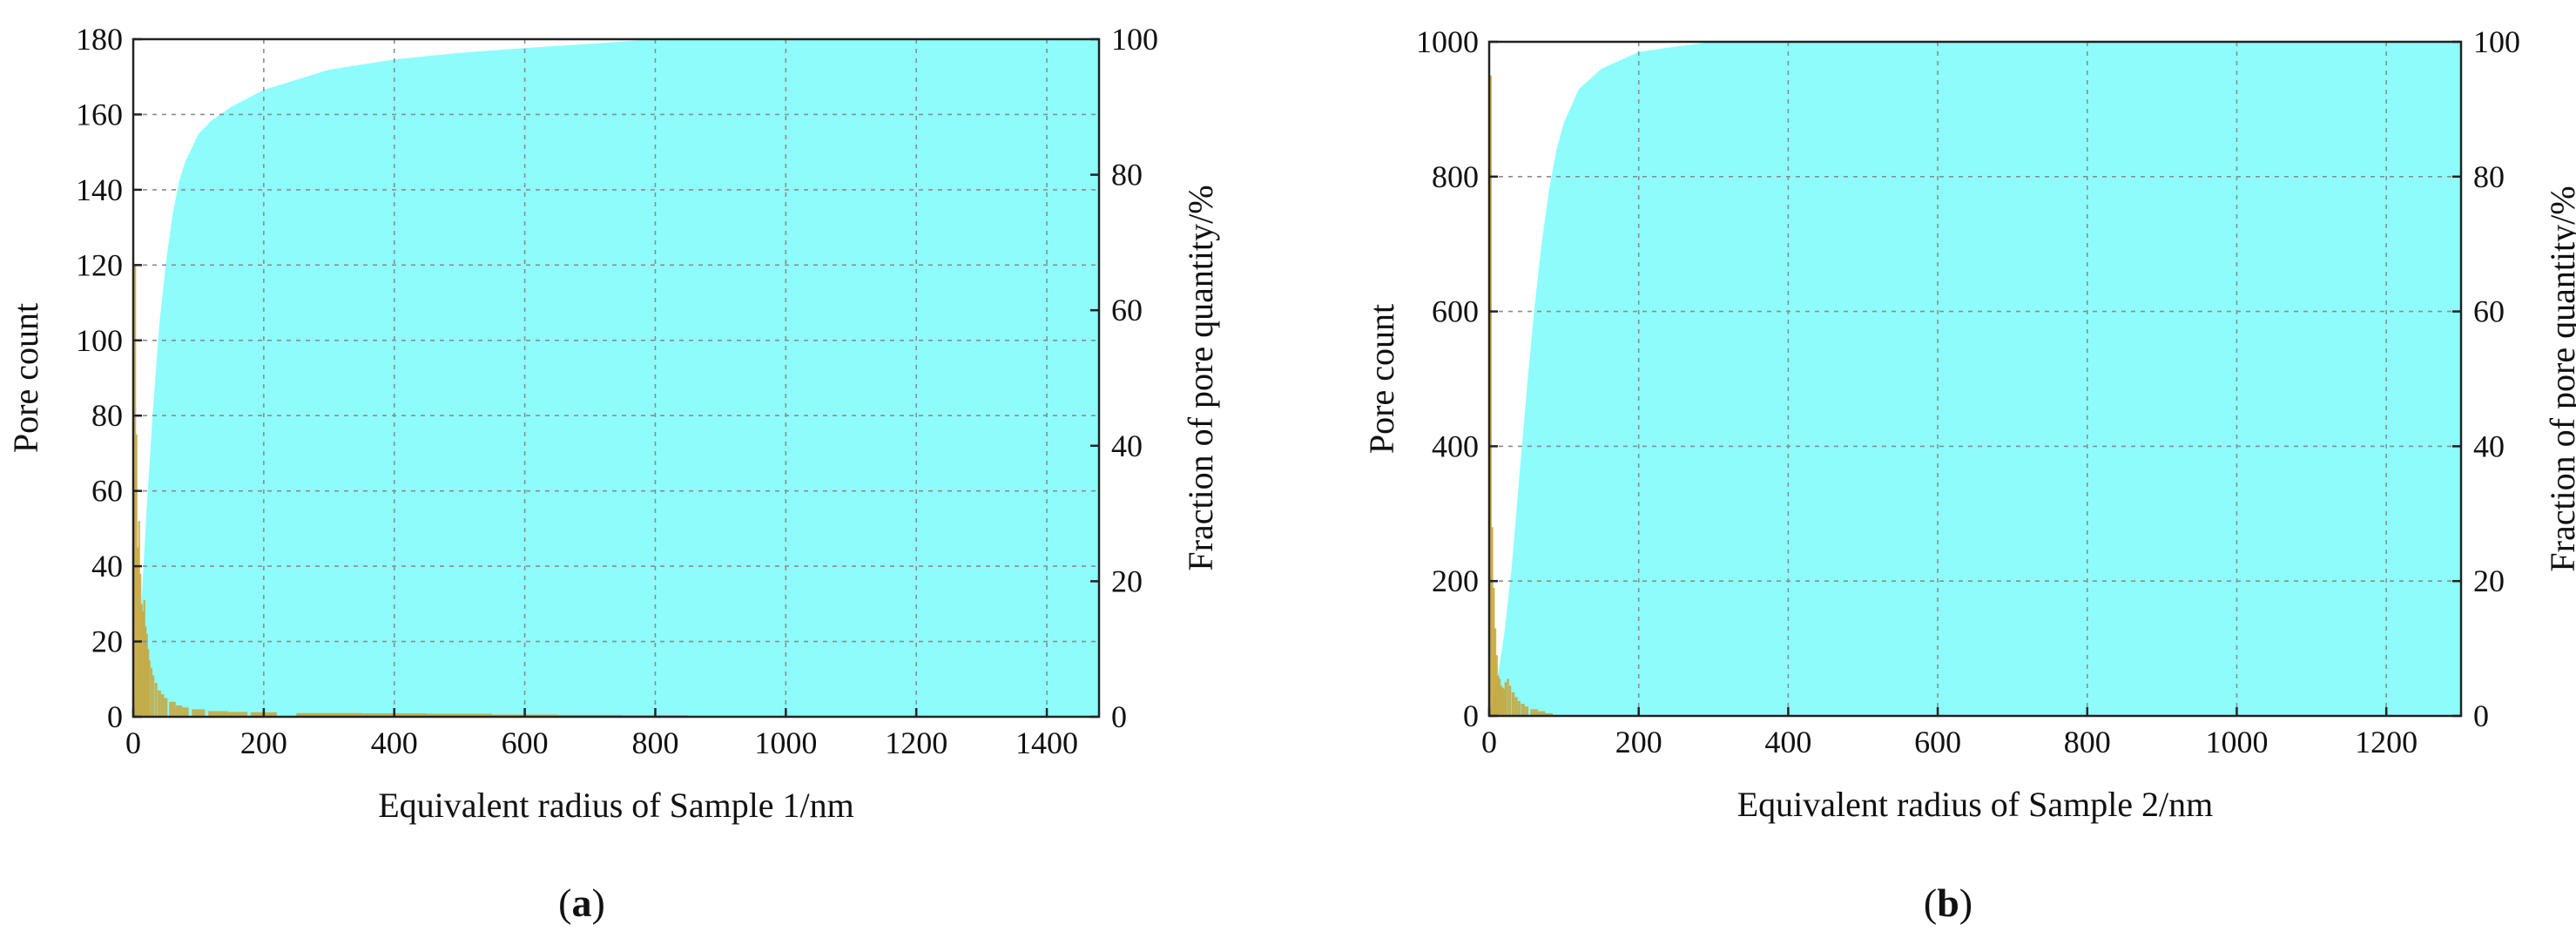  I want to click on y-left-tick-label: 400, so click(1455, 446).